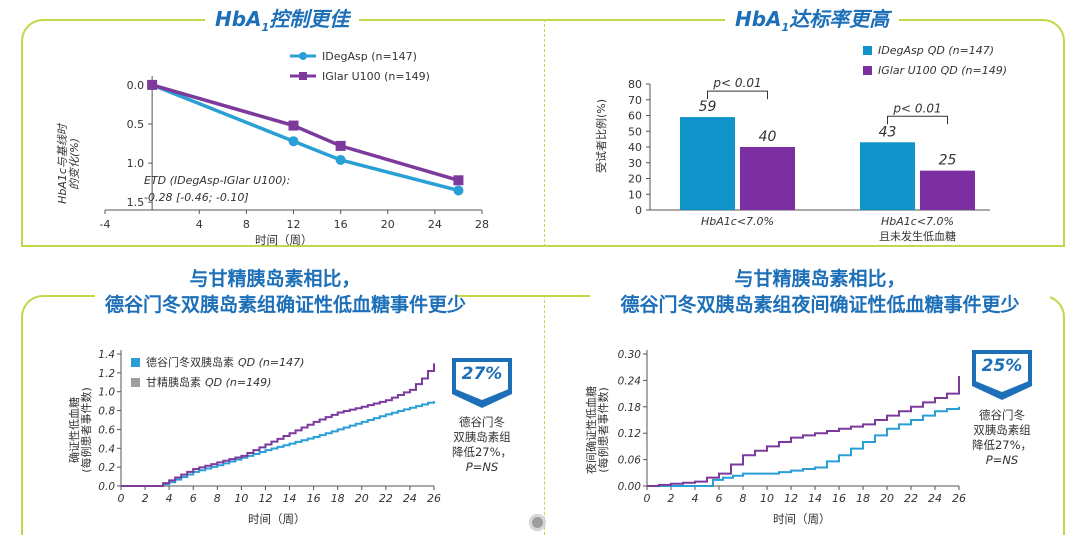 This screenshot has height=539, width=1080. What do you see at coordinates (630, 408) in the screenshot?
I see `y-tick-label: 0.18` at bounding box center [630, 408].